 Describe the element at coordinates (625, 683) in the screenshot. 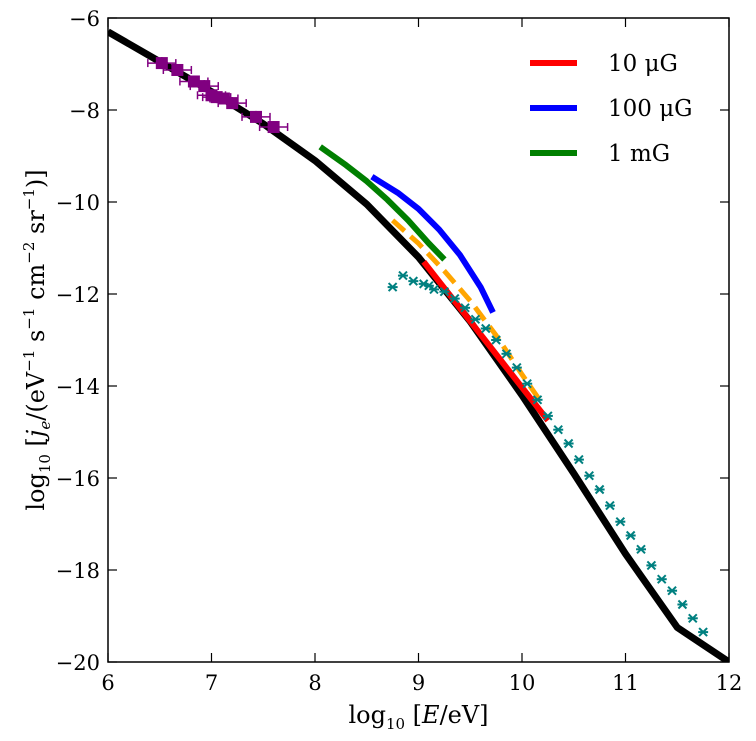

I see `x-tick-label: 11` at that location.